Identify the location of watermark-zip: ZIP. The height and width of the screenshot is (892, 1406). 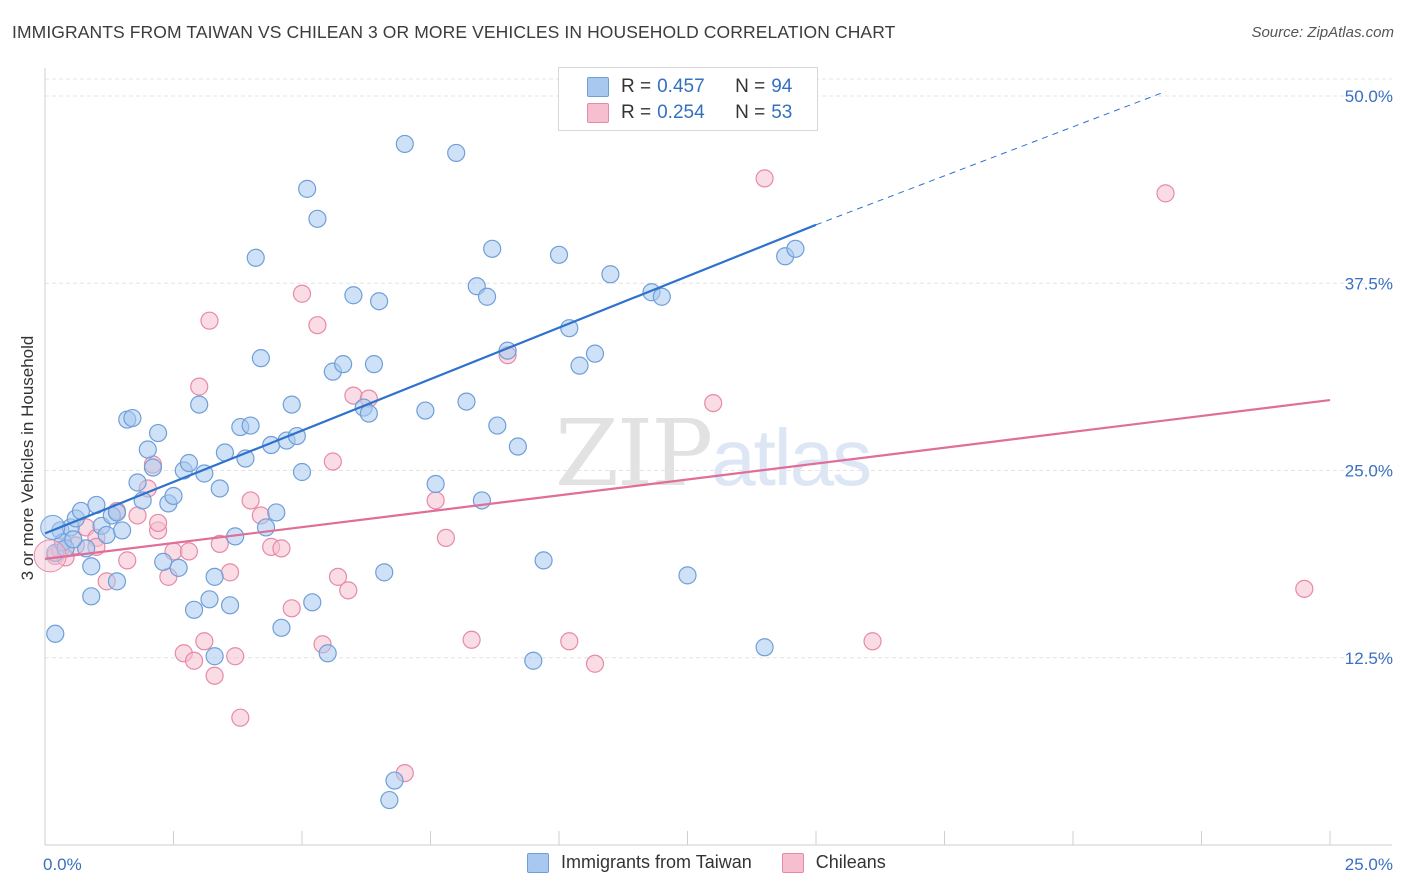
(634, 453).